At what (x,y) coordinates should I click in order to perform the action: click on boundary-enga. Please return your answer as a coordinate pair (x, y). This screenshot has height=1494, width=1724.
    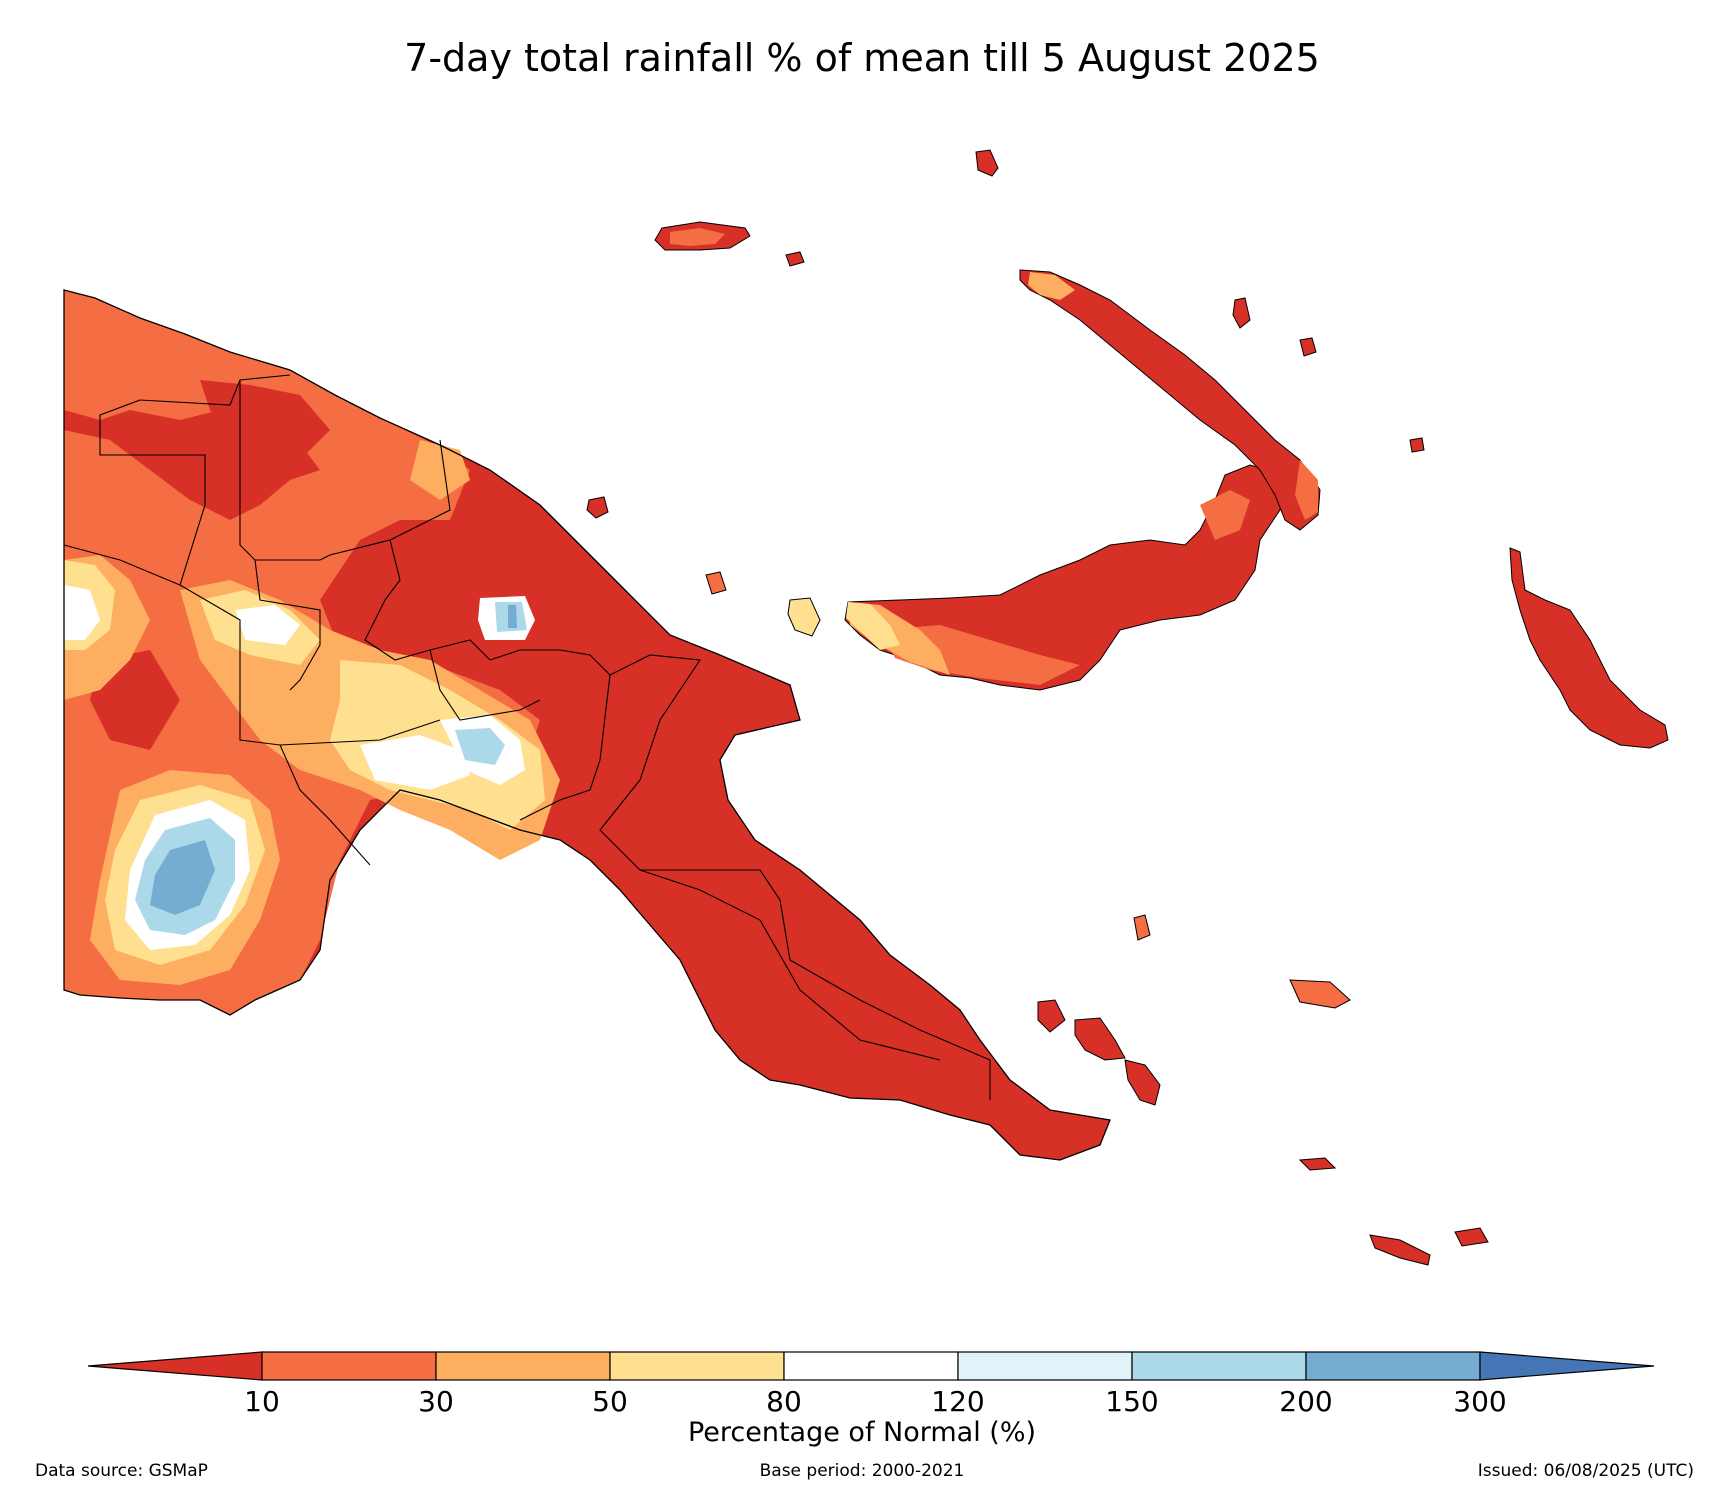
    Looking at the image, I should click on (310, 665).